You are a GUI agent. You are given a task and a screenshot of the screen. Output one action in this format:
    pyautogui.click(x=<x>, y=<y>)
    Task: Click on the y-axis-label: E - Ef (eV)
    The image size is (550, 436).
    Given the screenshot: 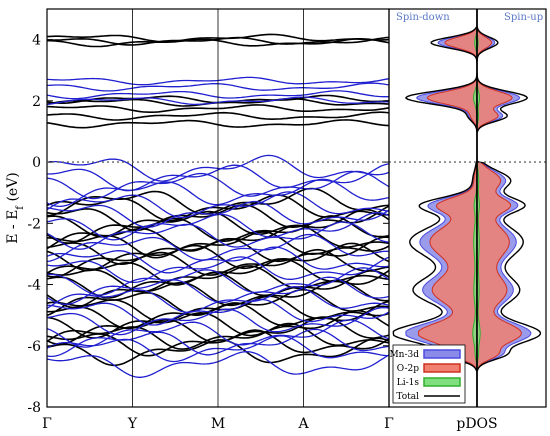 What is the action you would take?
    pyautogui.click(x=15, y=208)
    